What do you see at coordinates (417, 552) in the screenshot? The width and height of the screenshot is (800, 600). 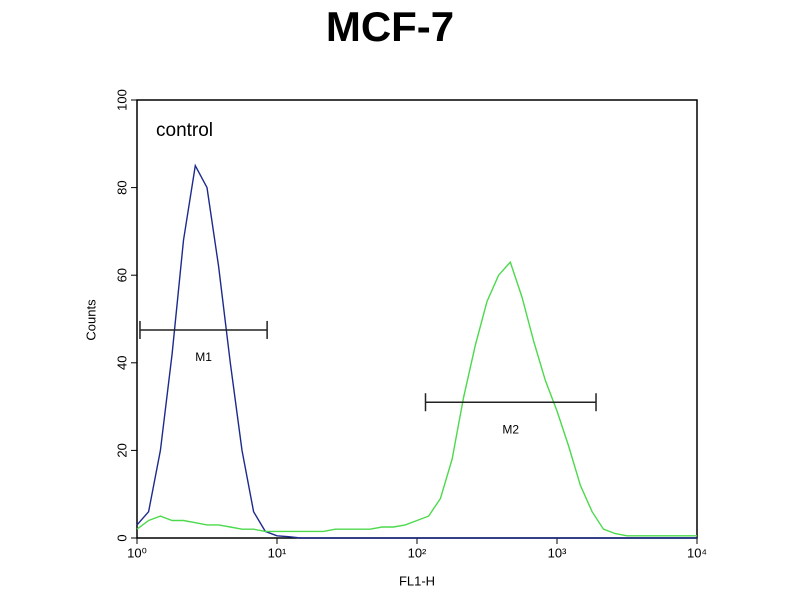 I see `x-tick-label: 10²` at bounding box center [417, 552].